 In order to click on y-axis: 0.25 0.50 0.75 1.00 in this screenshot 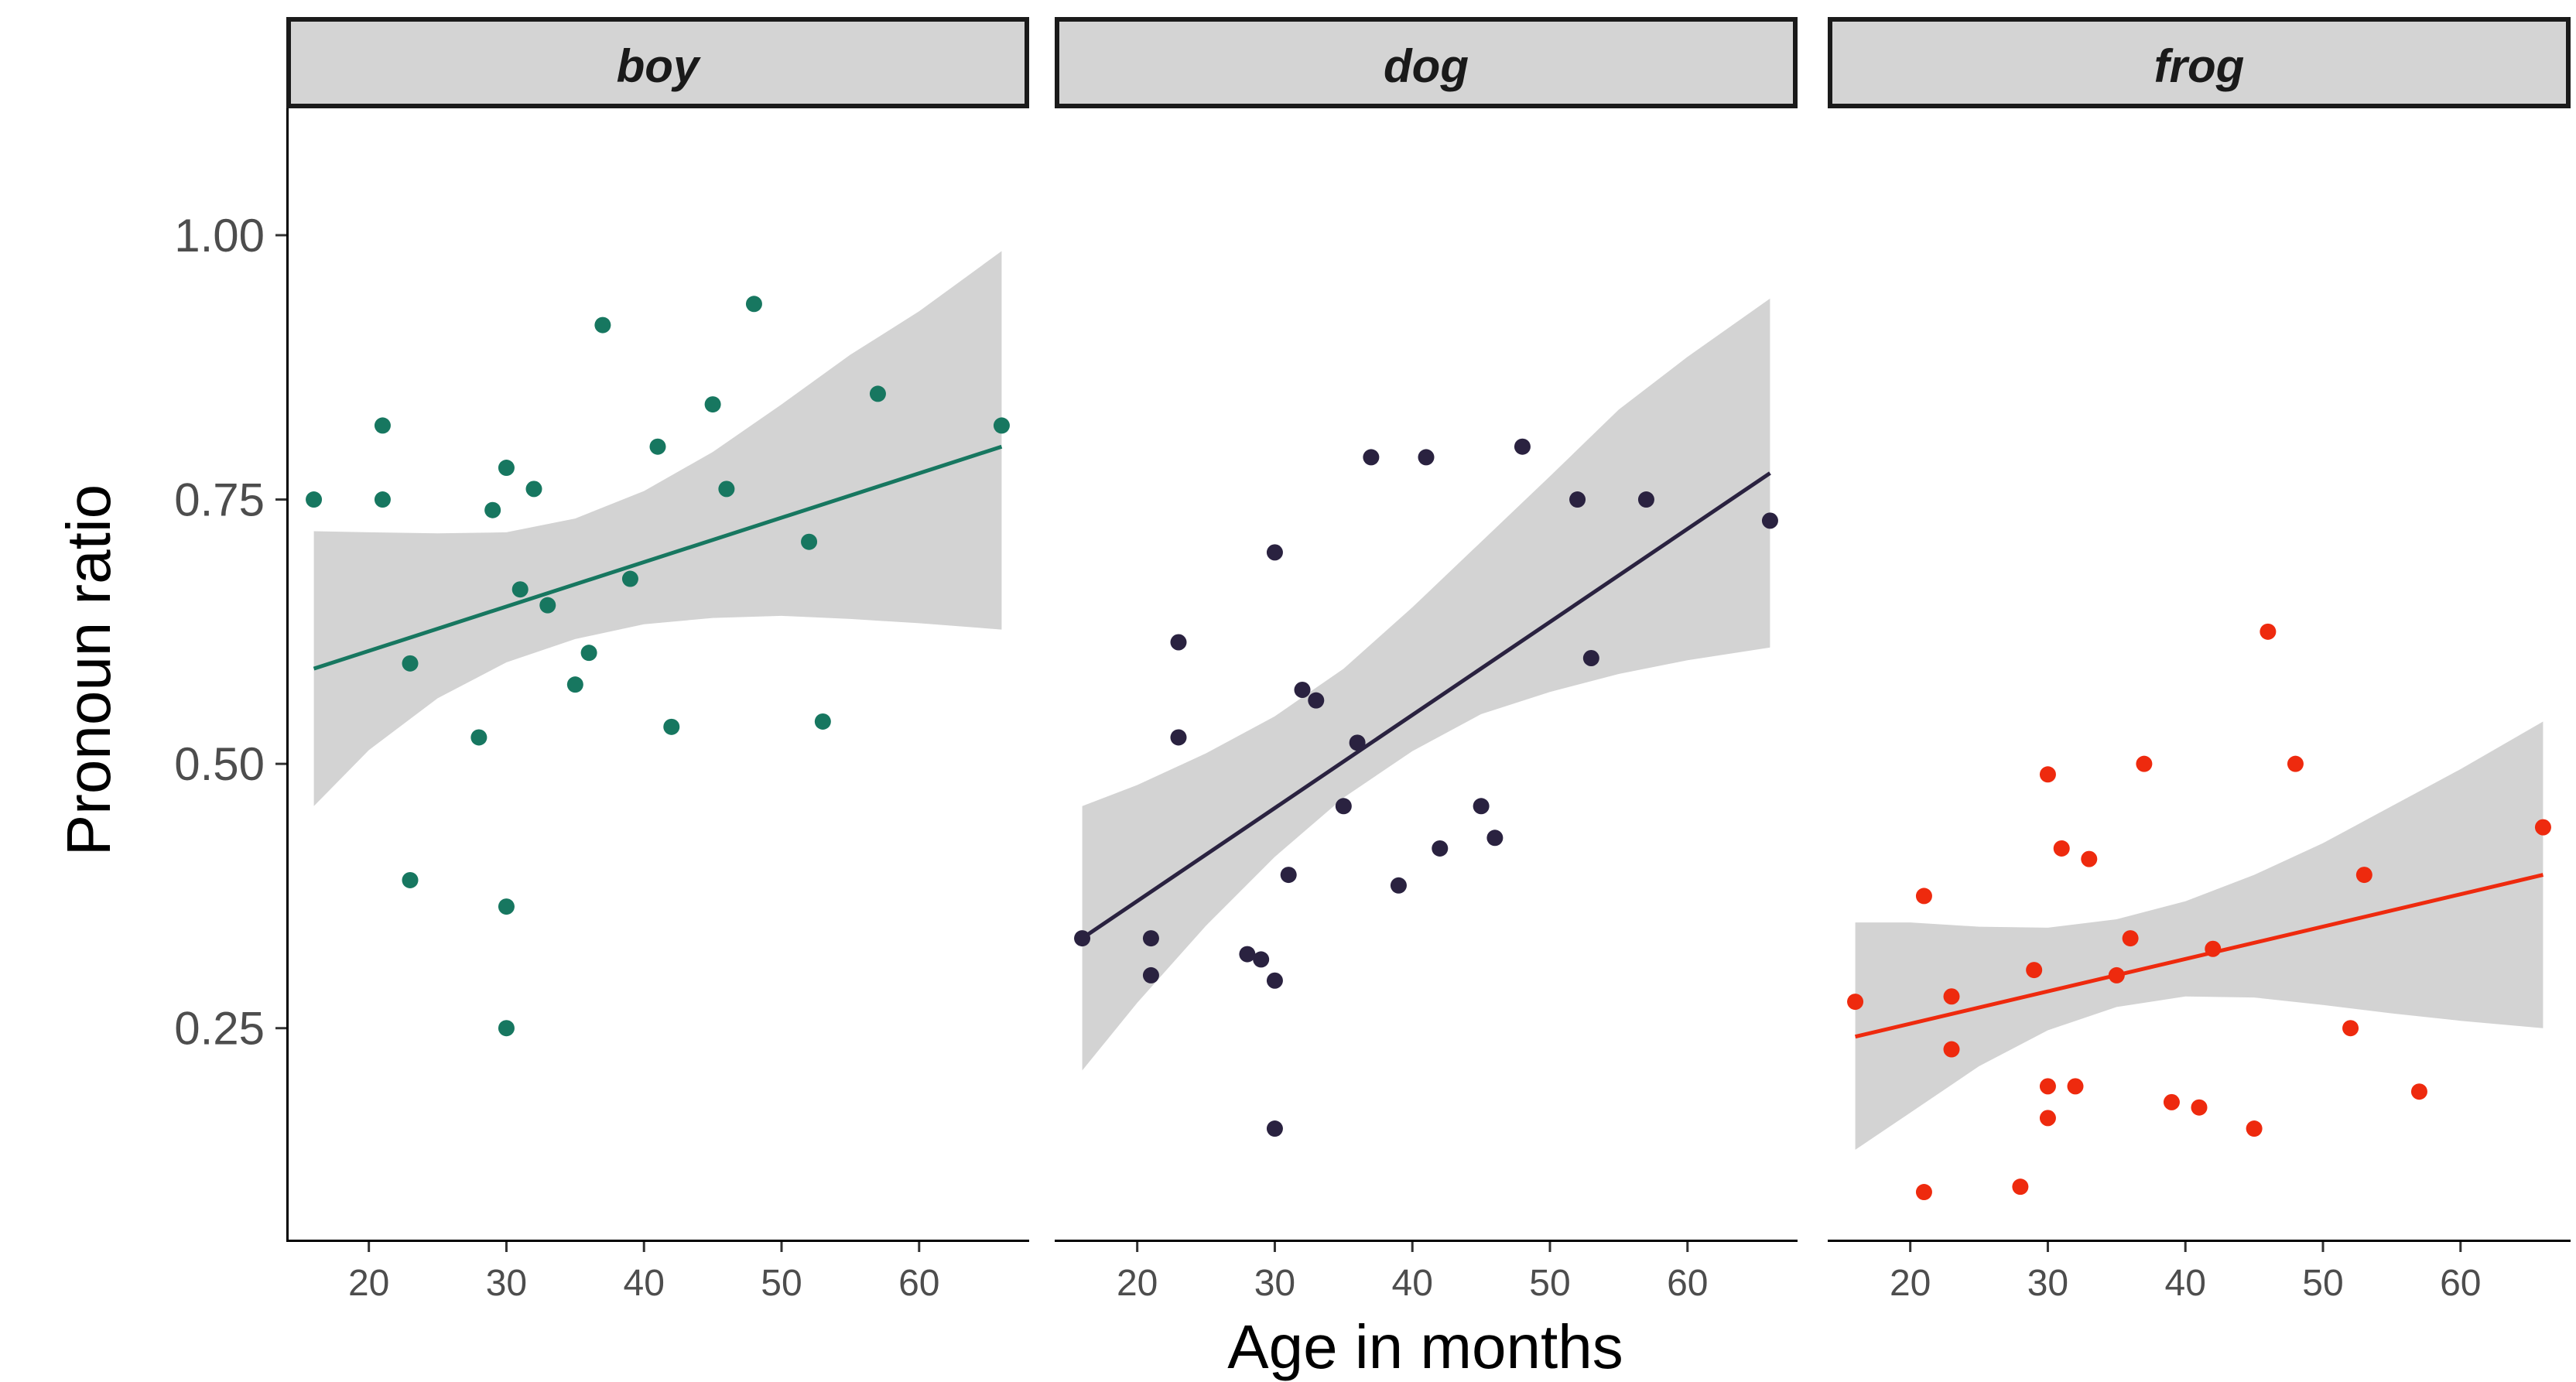, I will do `click(232, 675)`.